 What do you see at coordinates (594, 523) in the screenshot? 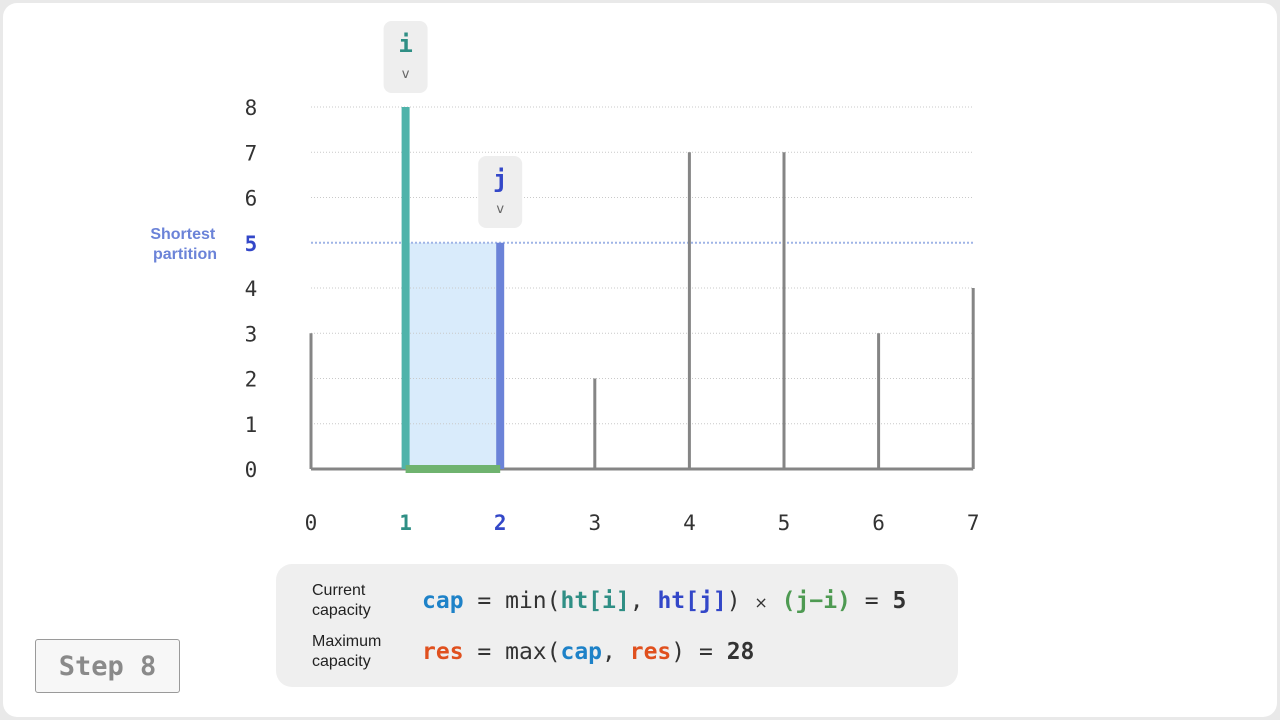
I see `x-tick-label-3: 3` at bounding box center [594, 523].